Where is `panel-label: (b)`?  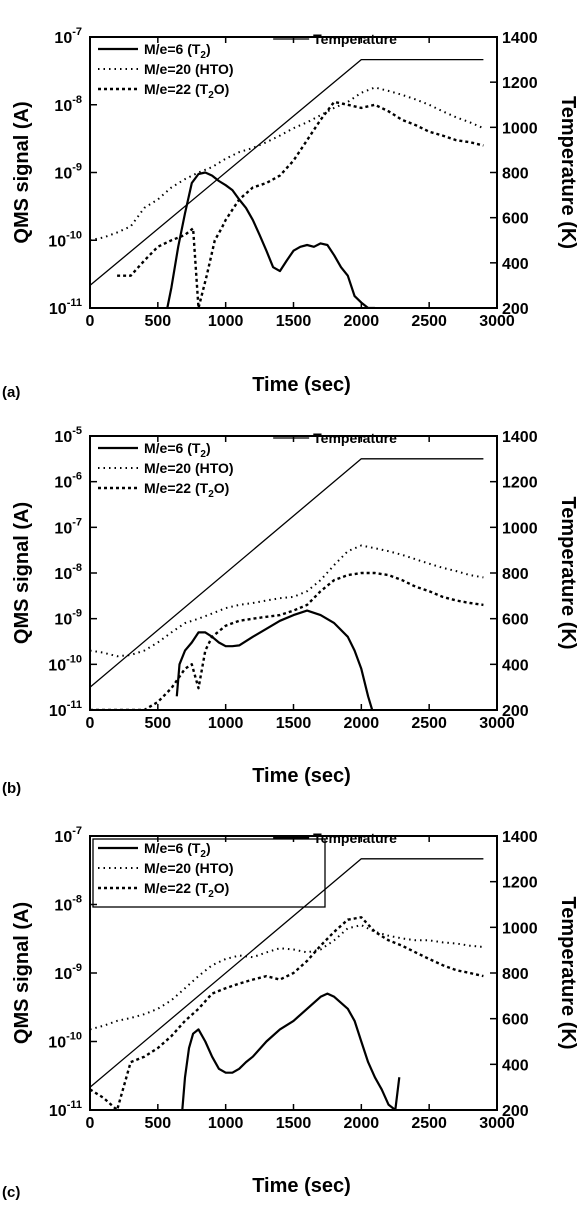 panel-label: (b) is located at coordinates (11, 788).